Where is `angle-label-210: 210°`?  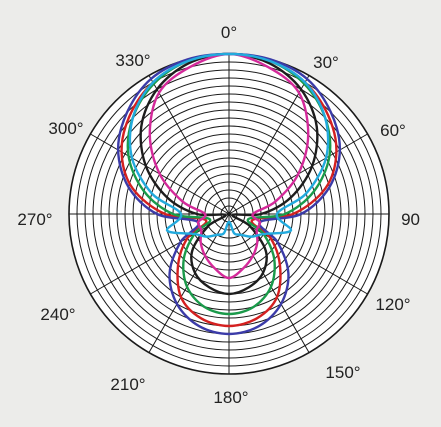 angle-label-210: 210° is located at coordinates (127, 384).